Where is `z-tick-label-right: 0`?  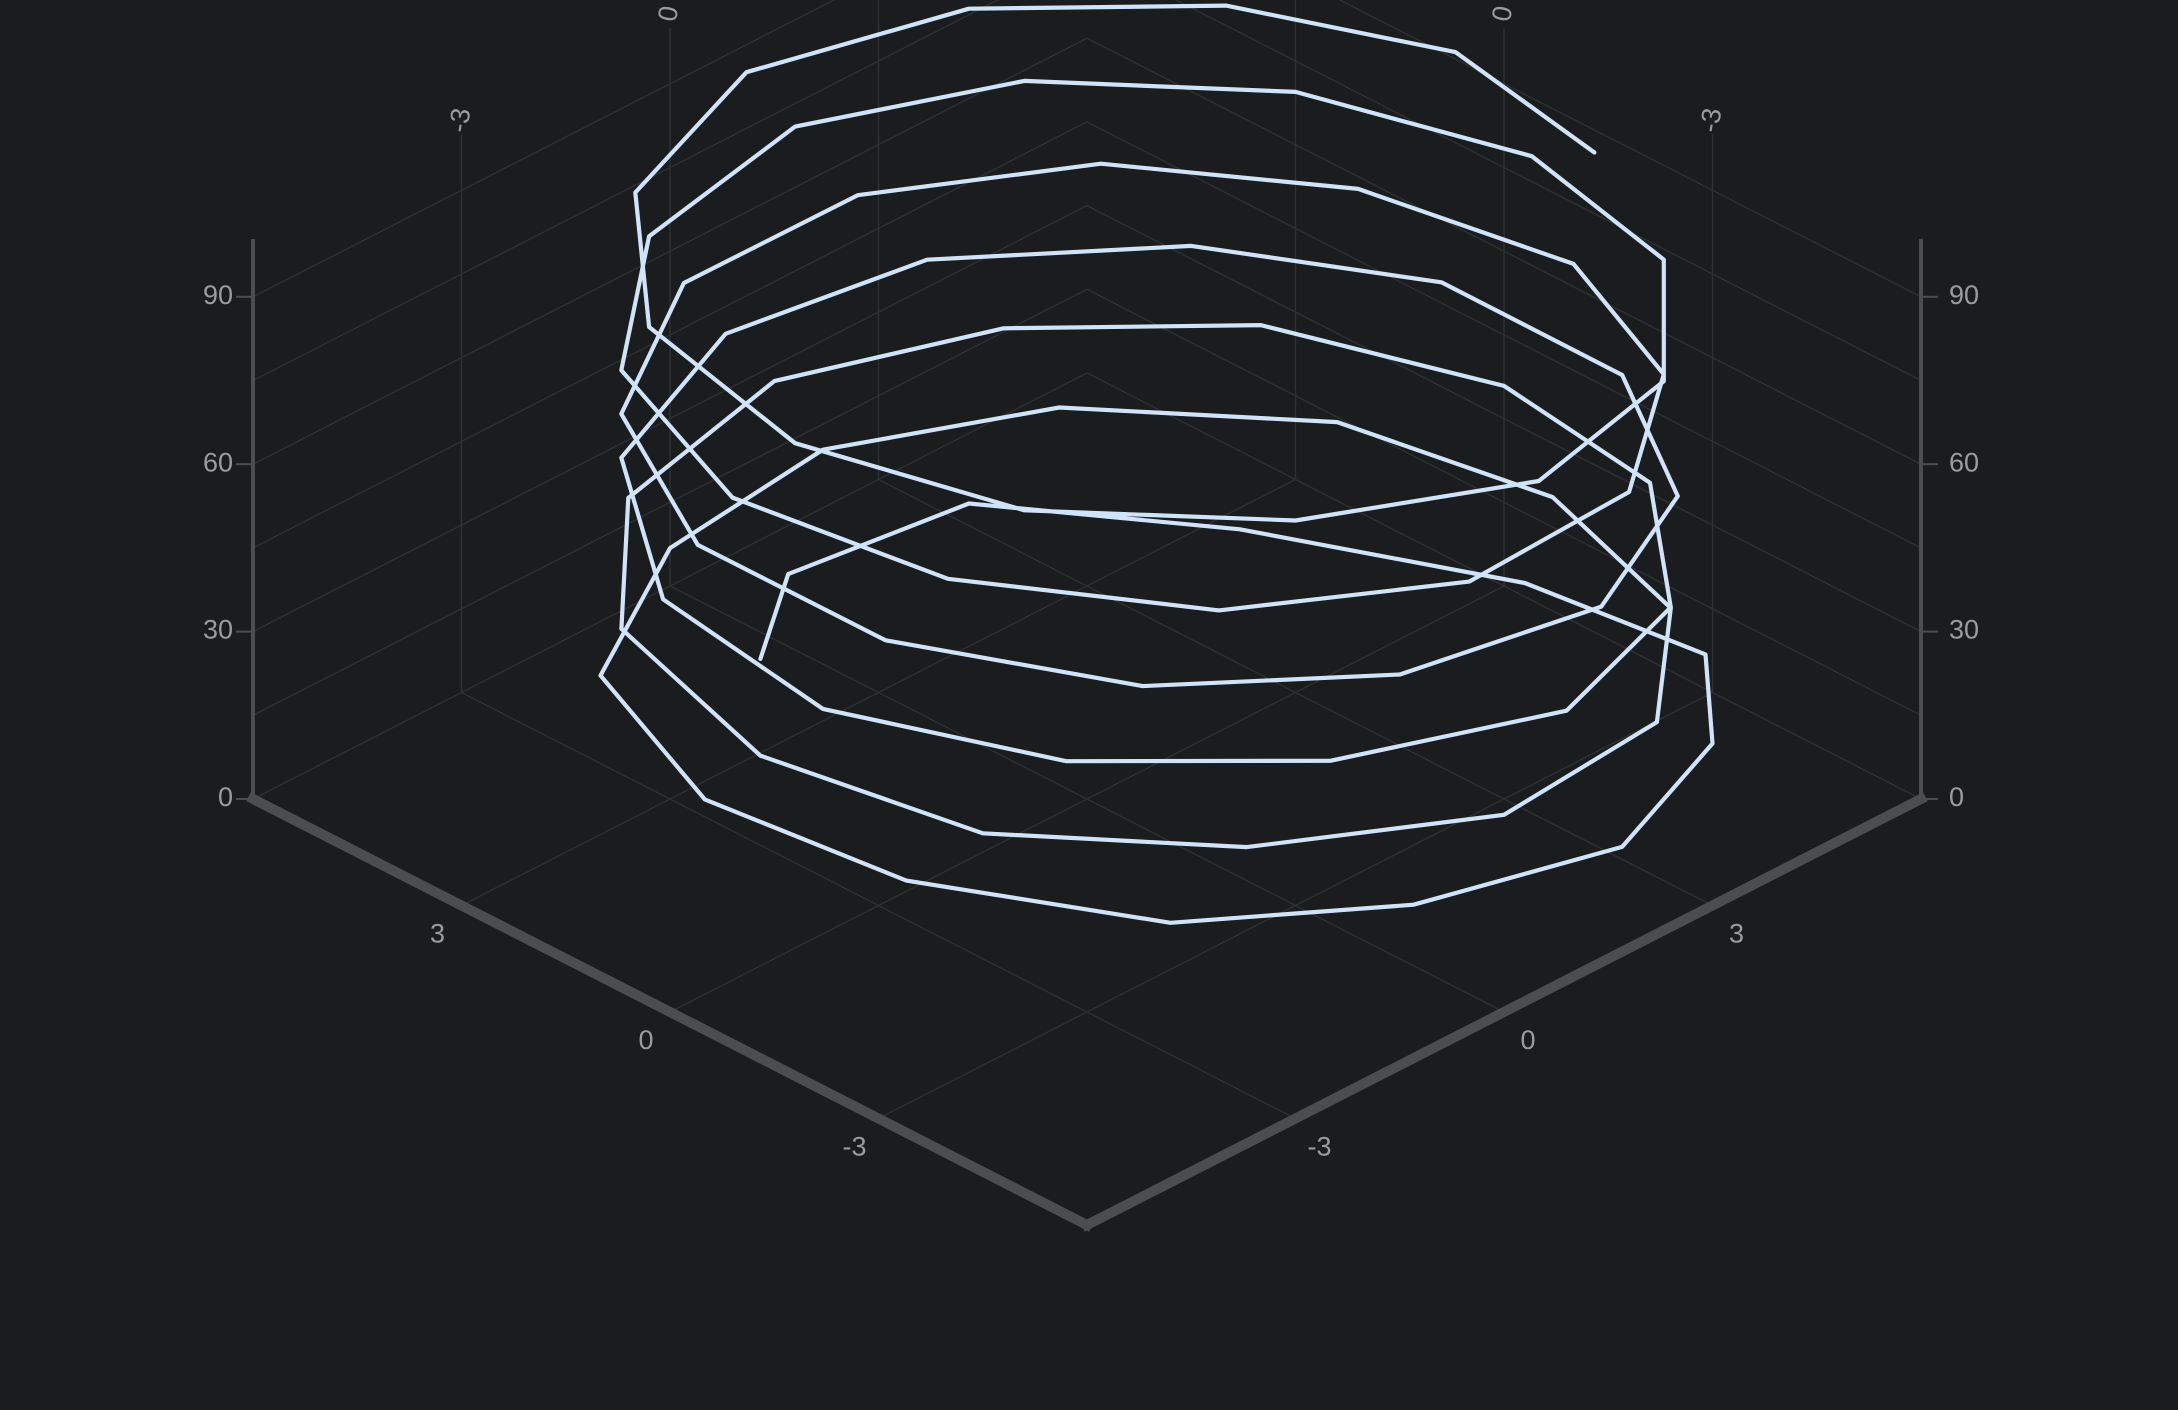 z-tick-label-right: 0 is located at coordinates (1956, 797).